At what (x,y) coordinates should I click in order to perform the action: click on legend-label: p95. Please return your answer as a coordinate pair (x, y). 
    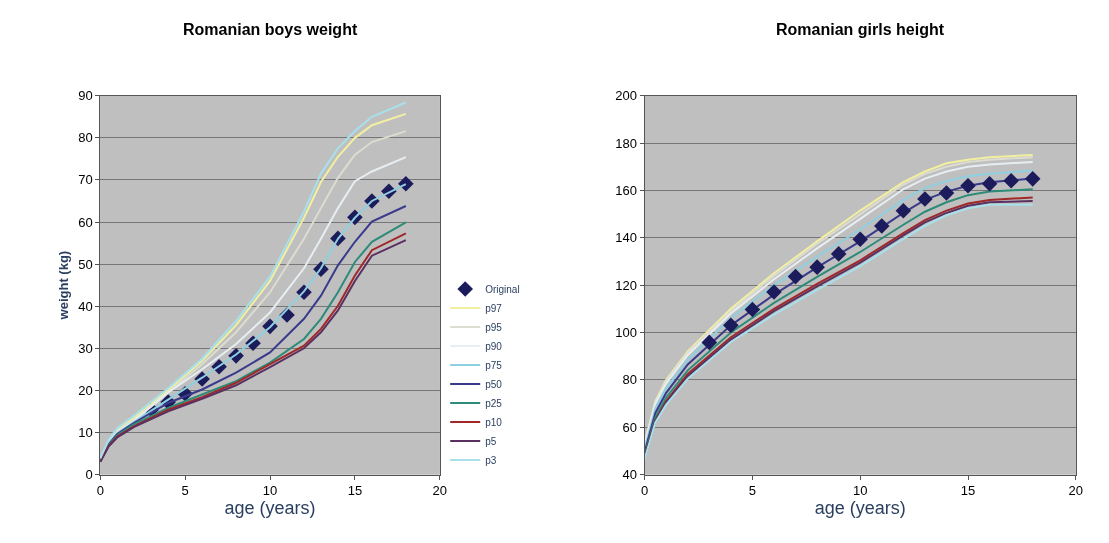
    Looking at the image, I should click on (494, 327).